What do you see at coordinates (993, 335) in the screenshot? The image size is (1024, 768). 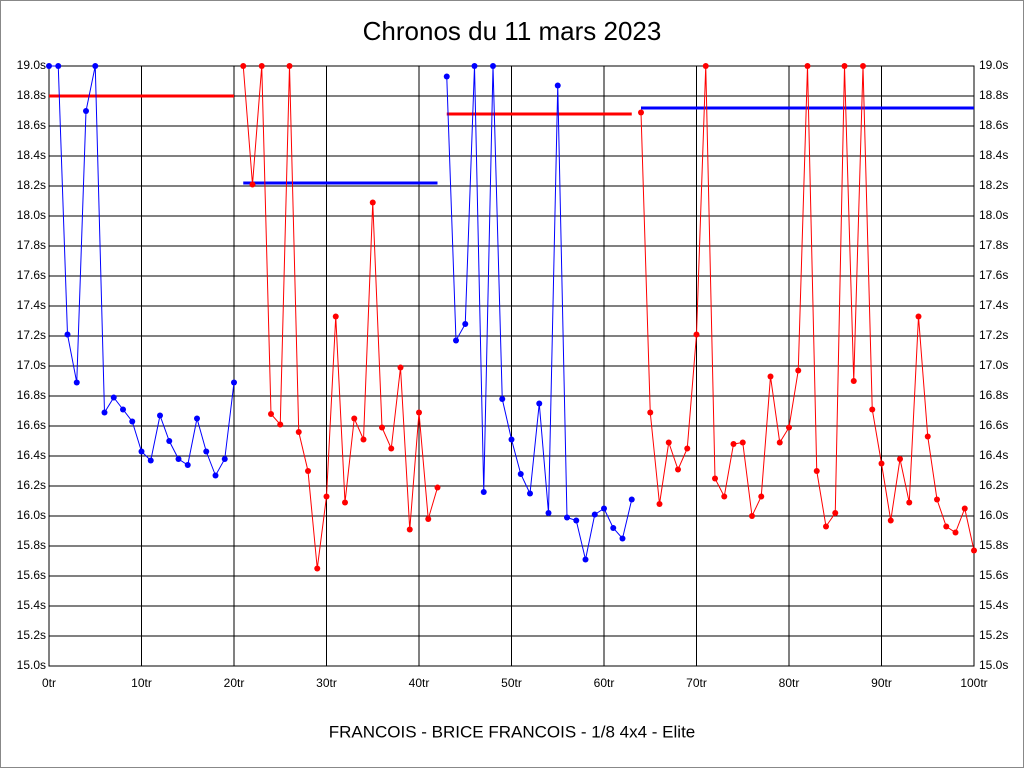 I see `y-tick-label-right: 17.2s` at bounding box center [993, 335].